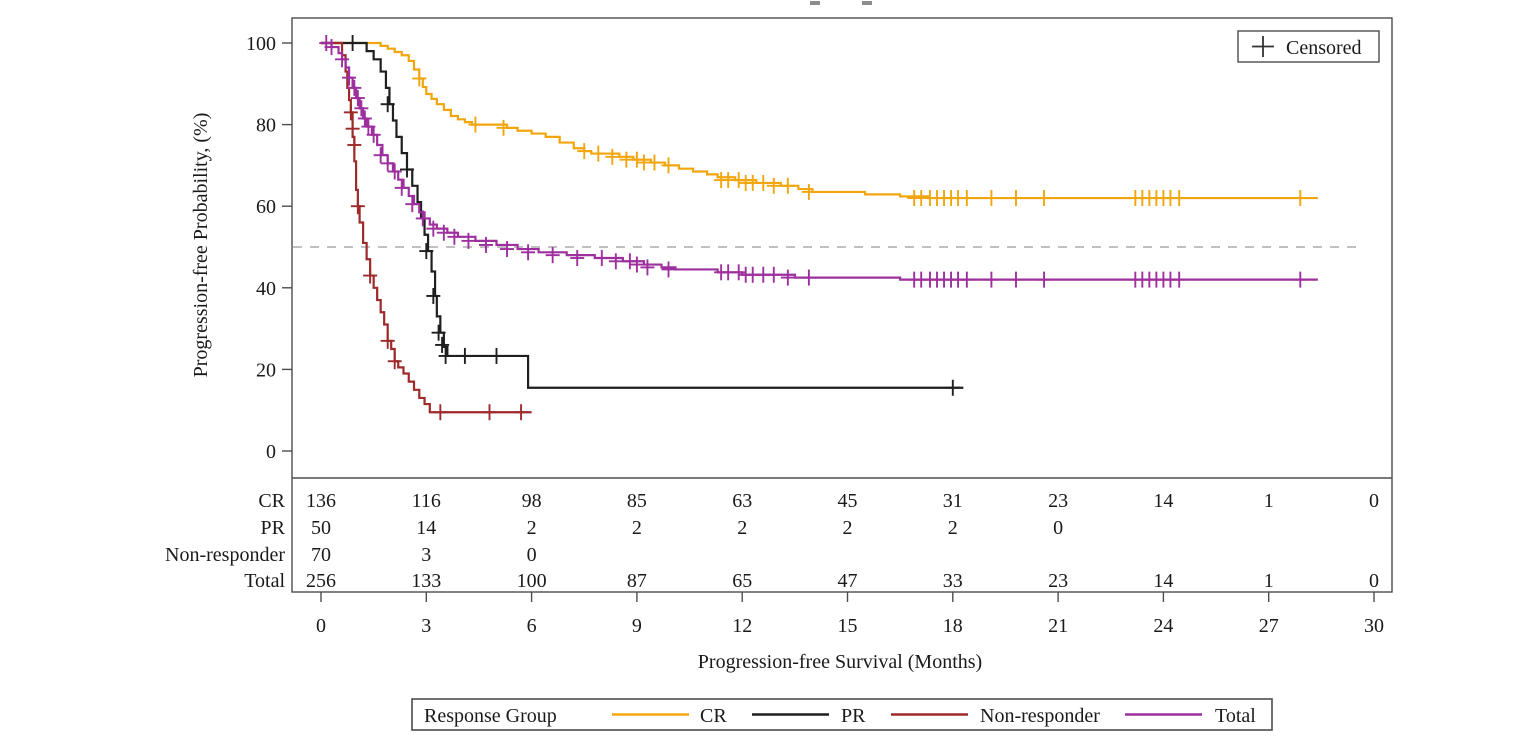  What do you see at coordinates (840, 662) in the screenshot?
I see `x-axis-title: Progression-free Survival (Months)` at bounding box center [840, 662].